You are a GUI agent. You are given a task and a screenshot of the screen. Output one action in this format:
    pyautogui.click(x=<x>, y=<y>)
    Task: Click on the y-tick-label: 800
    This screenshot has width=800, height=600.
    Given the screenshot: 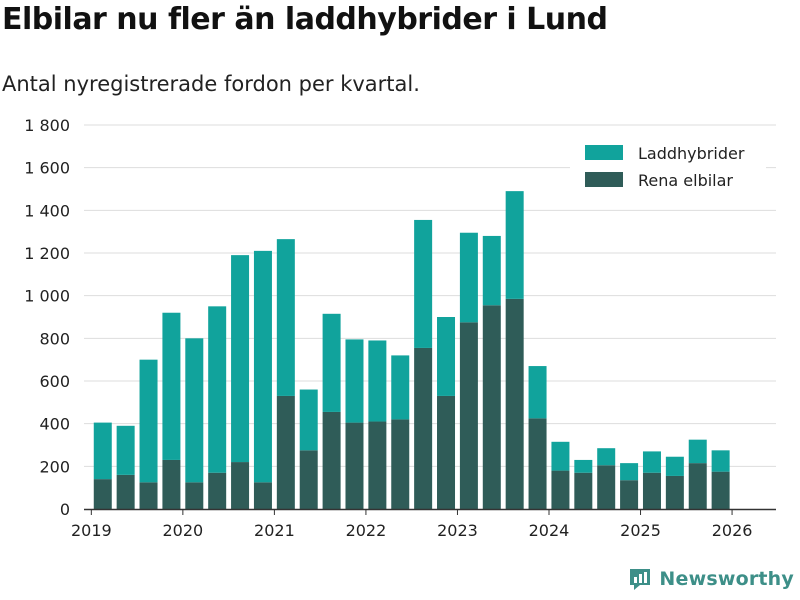 What is the action you would take?
    pyautogui.click(x=54, y=338)
    